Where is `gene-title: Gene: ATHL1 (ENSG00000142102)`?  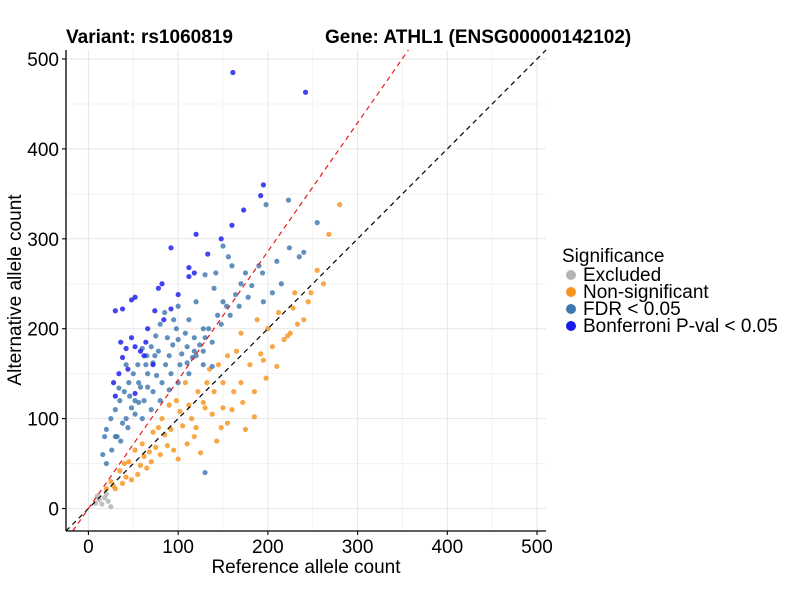 gene-title: Gene: ATHL1 (ENSG00000142102) is located at coordinates (478, 37).